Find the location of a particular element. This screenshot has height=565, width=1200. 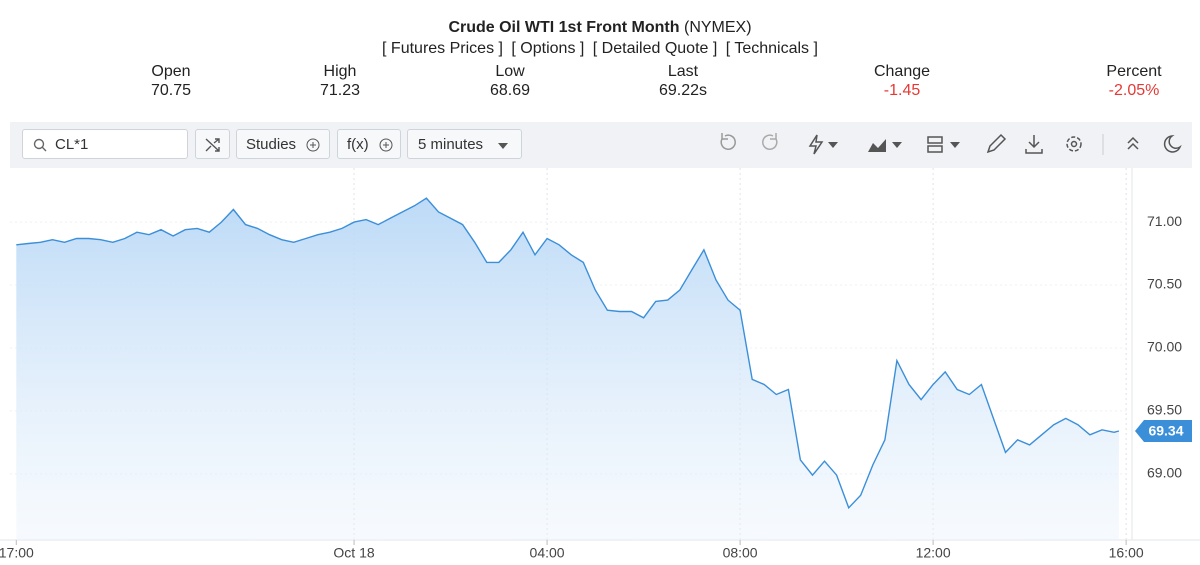

search-icon is located at coordinates (40, 145).